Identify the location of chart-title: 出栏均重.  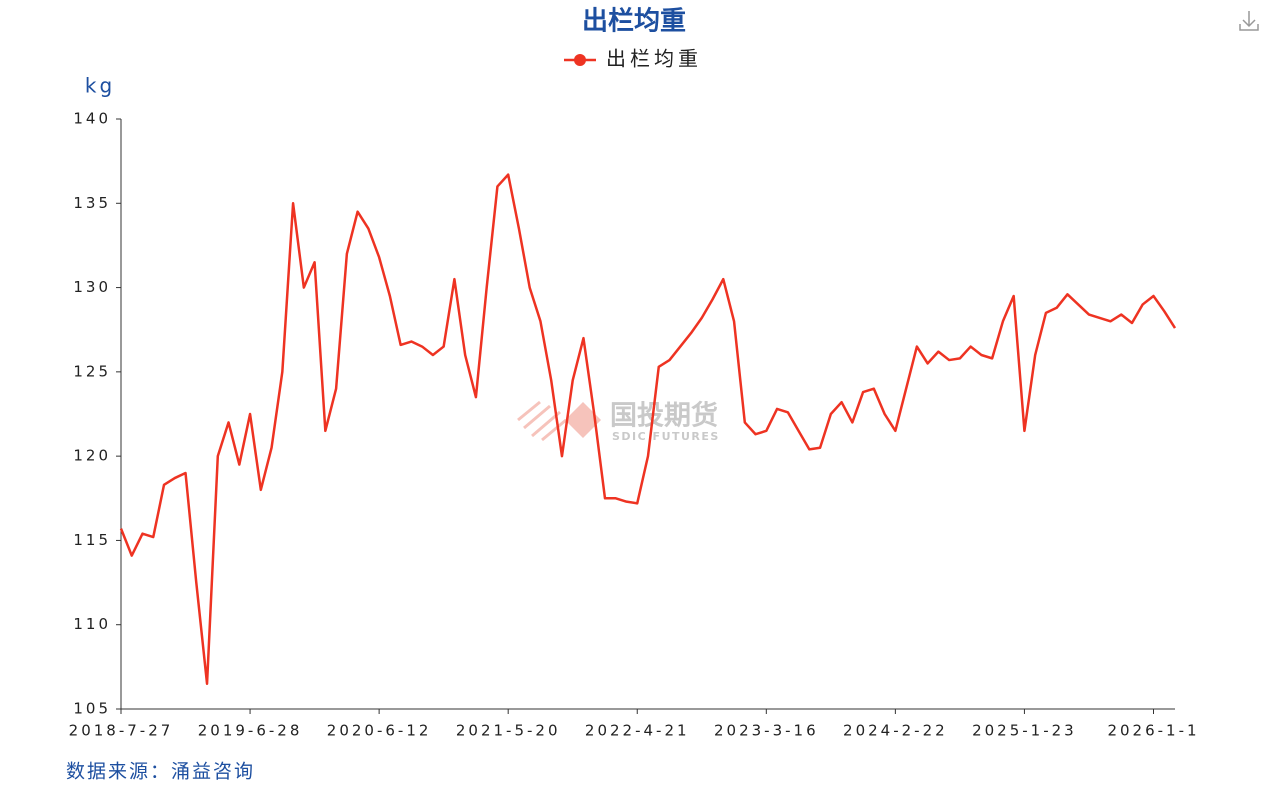
(634, 22).